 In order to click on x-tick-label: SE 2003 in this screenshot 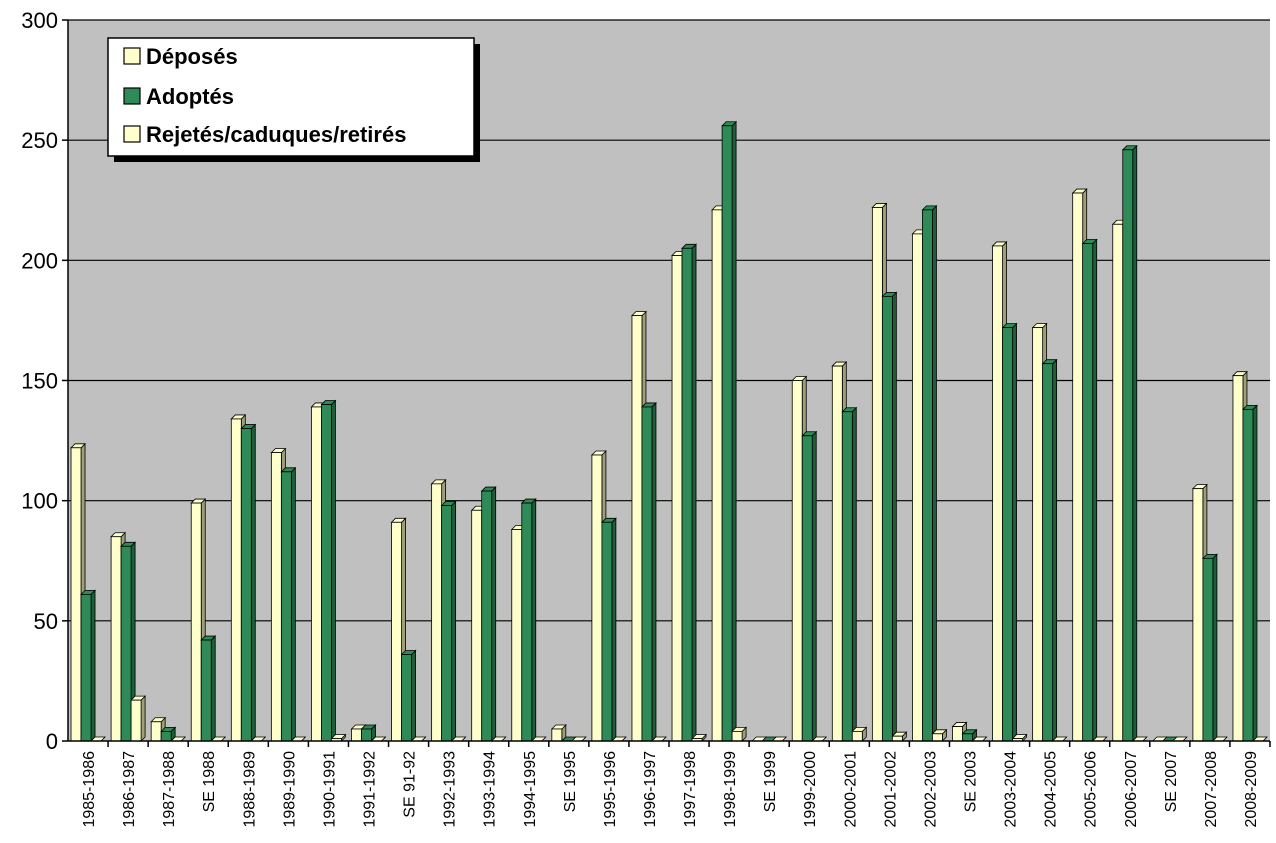, I will do `click(971, 781)`.